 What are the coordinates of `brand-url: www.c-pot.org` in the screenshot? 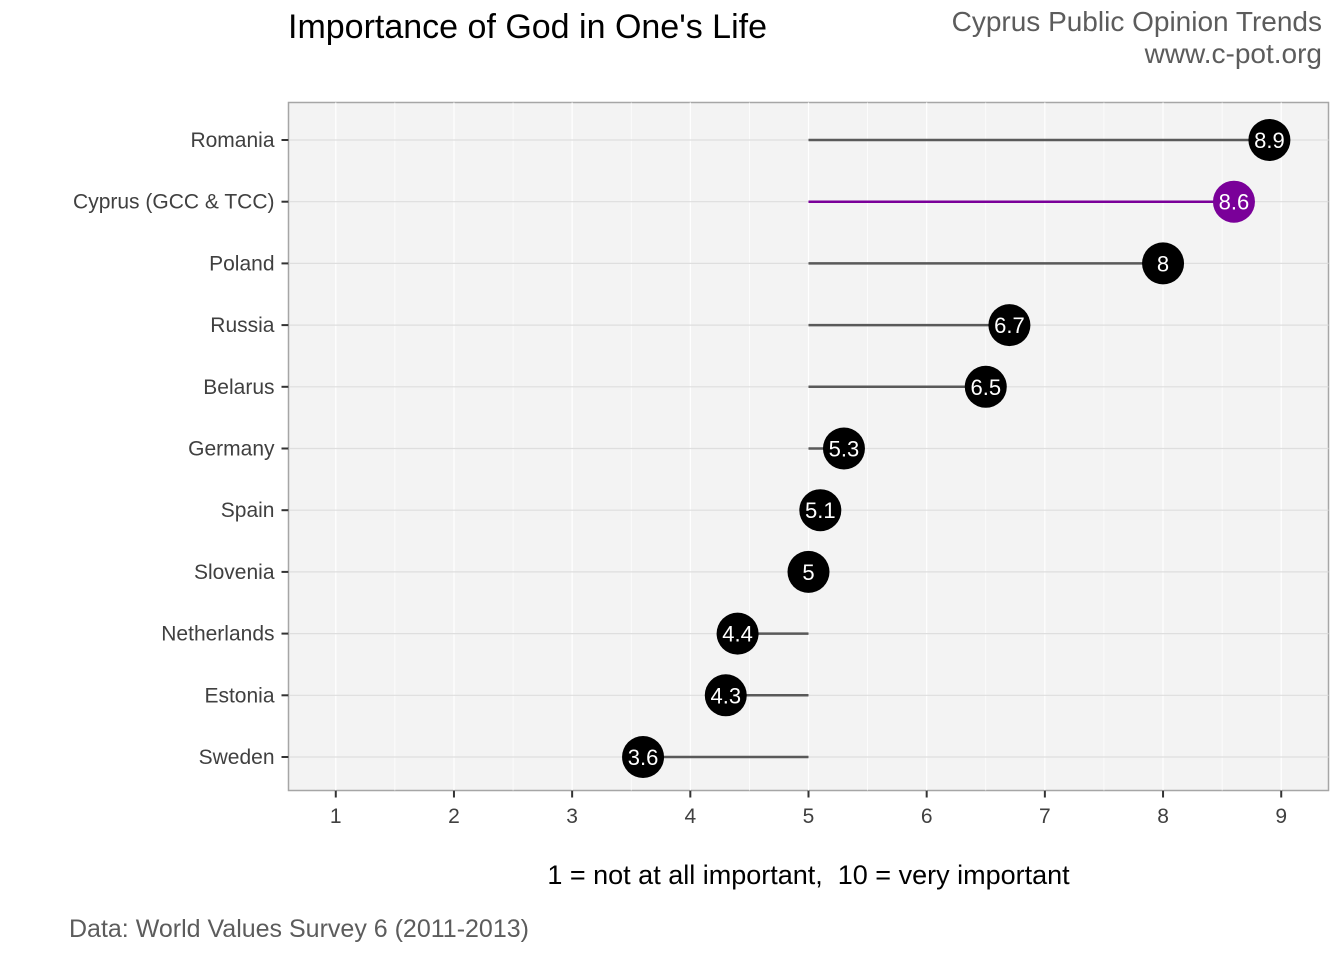 It's located at (1233, 53).